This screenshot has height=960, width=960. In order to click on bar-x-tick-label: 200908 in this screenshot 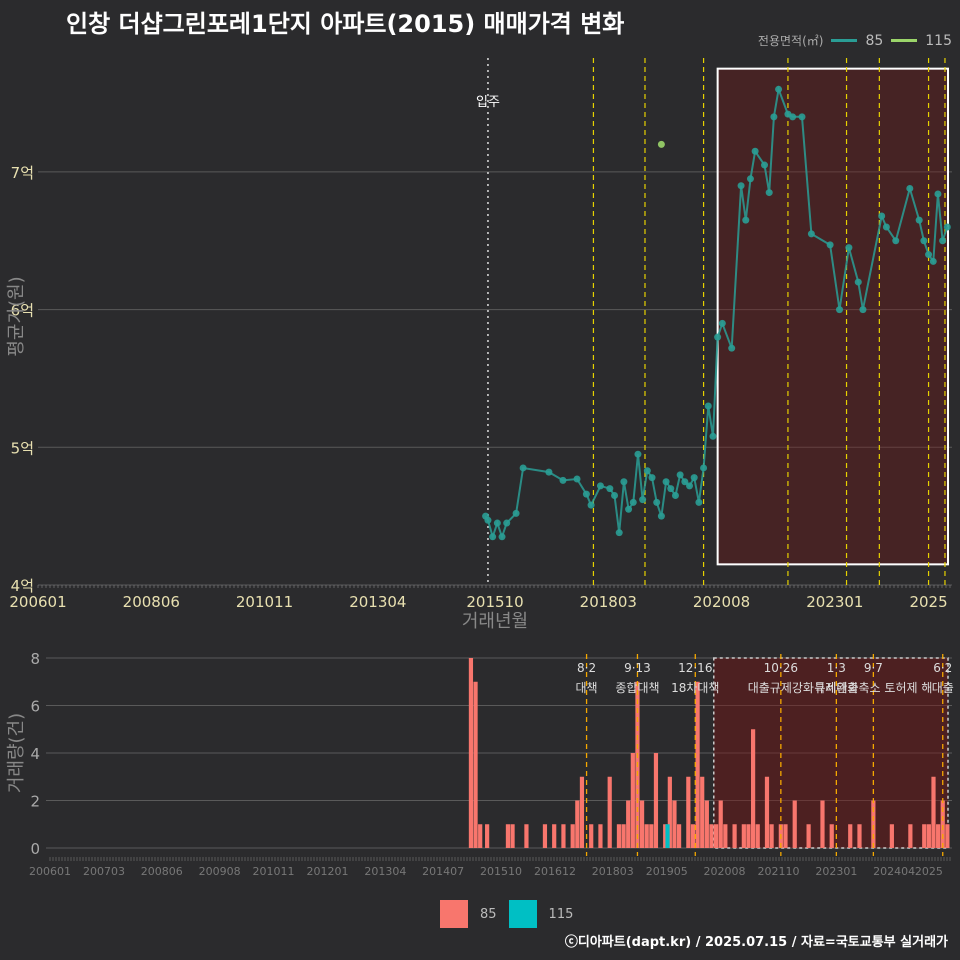, I will do `click(220, 871)`.